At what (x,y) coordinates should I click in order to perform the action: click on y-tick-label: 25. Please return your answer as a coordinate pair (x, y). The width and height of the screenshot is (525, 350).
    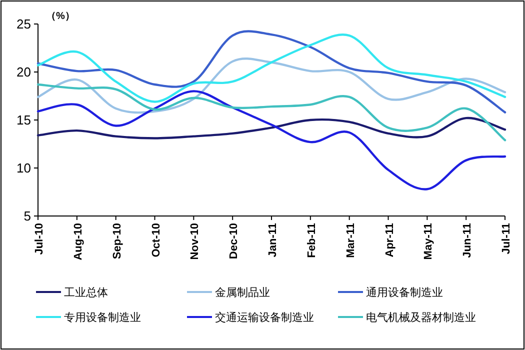
    Looking at the image, I should click on (23, 24).